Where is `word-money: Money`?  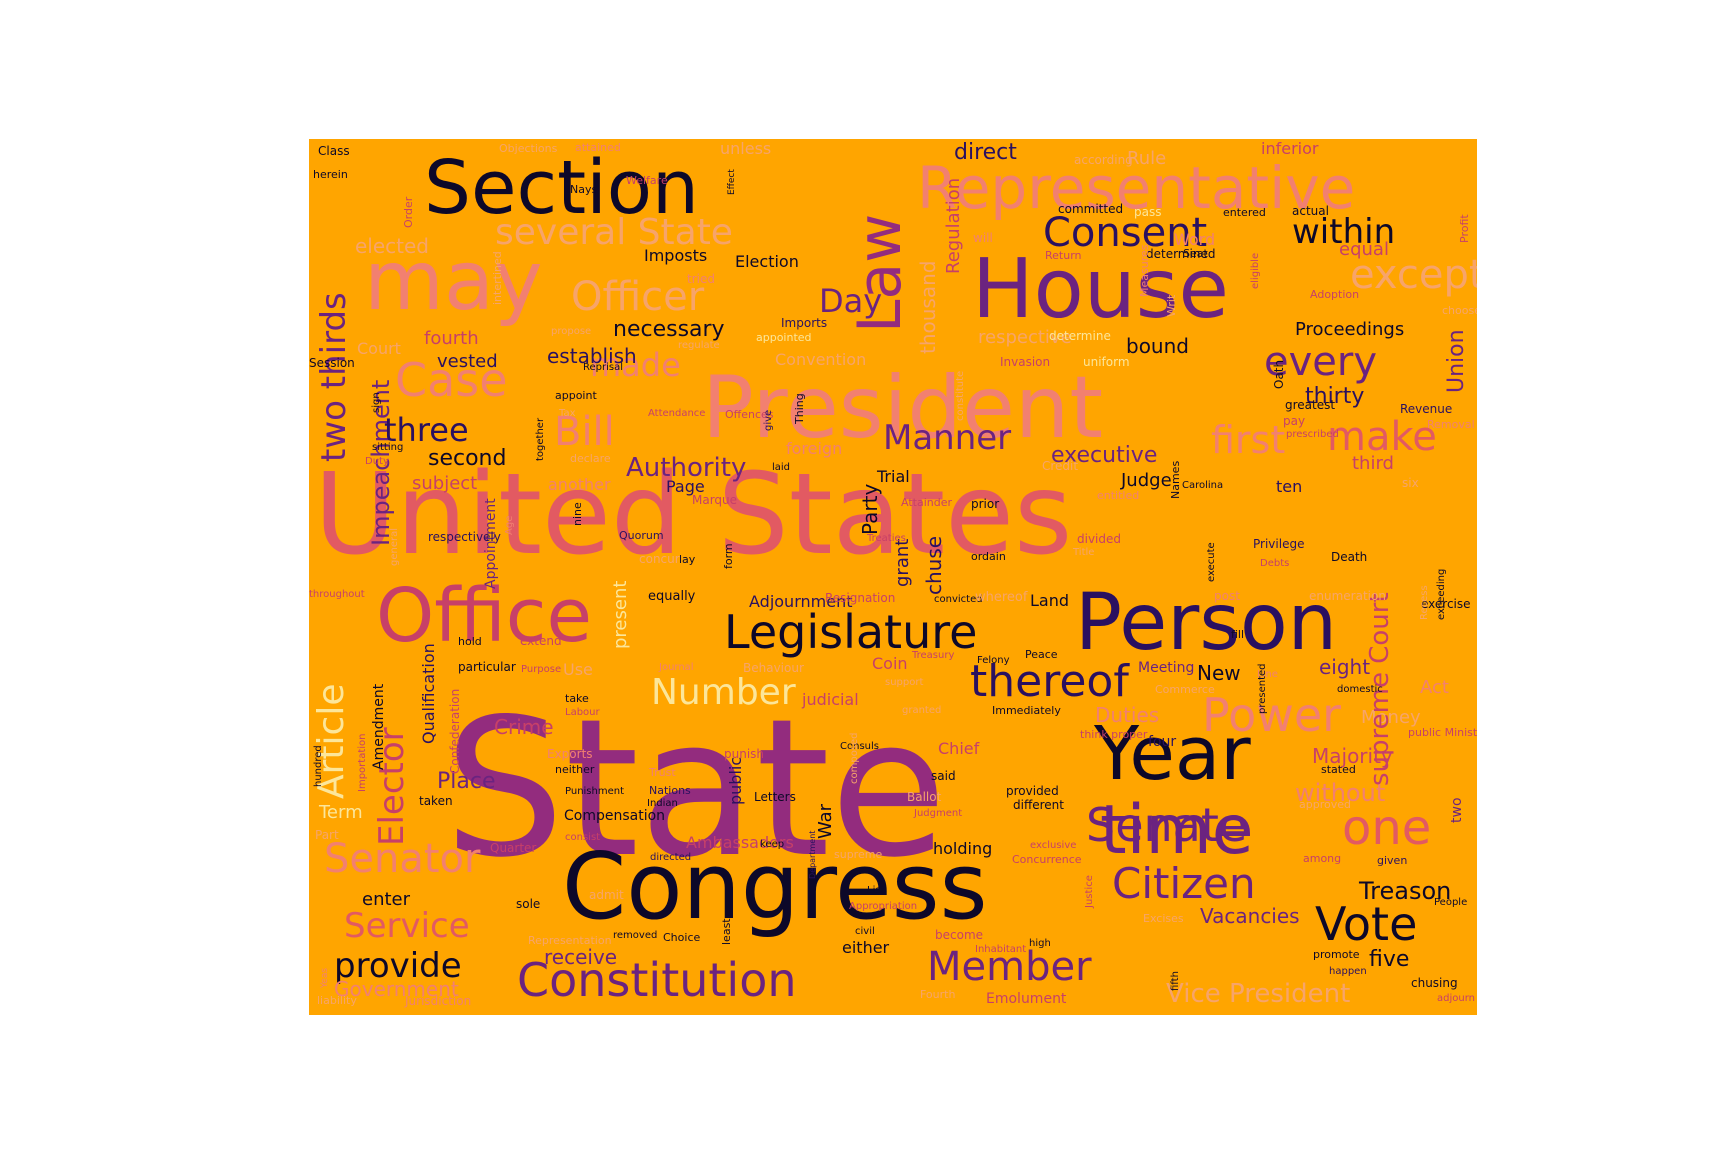
word-money: Money is located at coordinates (1391, 717).